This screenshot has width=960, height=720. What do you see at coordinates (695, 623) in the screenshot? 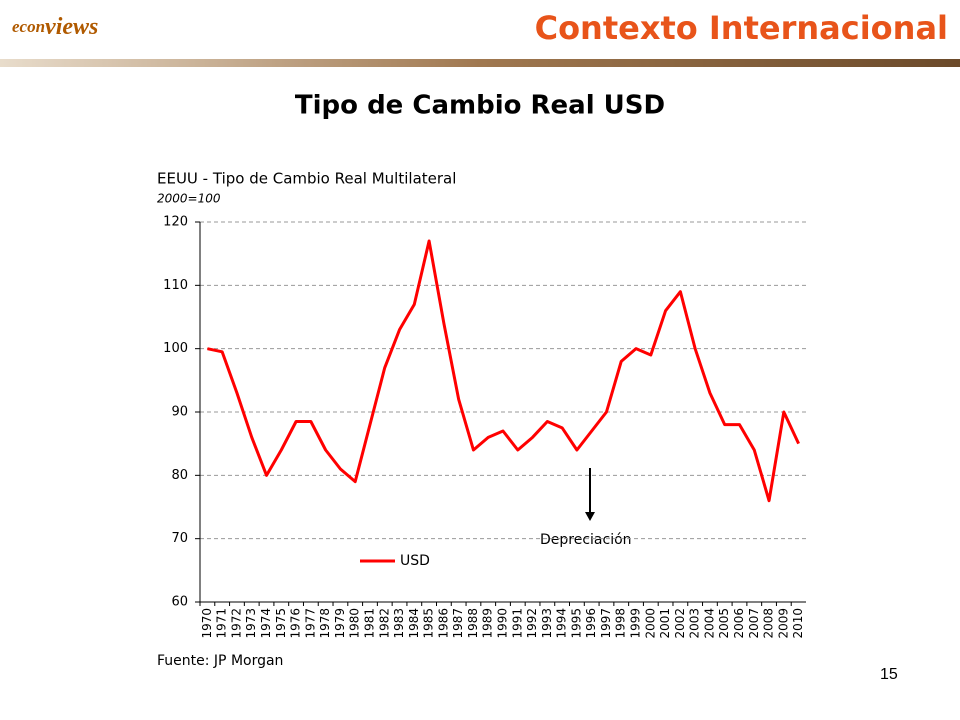
I see `x-tick-label: 2003` at bounding box center [695, 623].